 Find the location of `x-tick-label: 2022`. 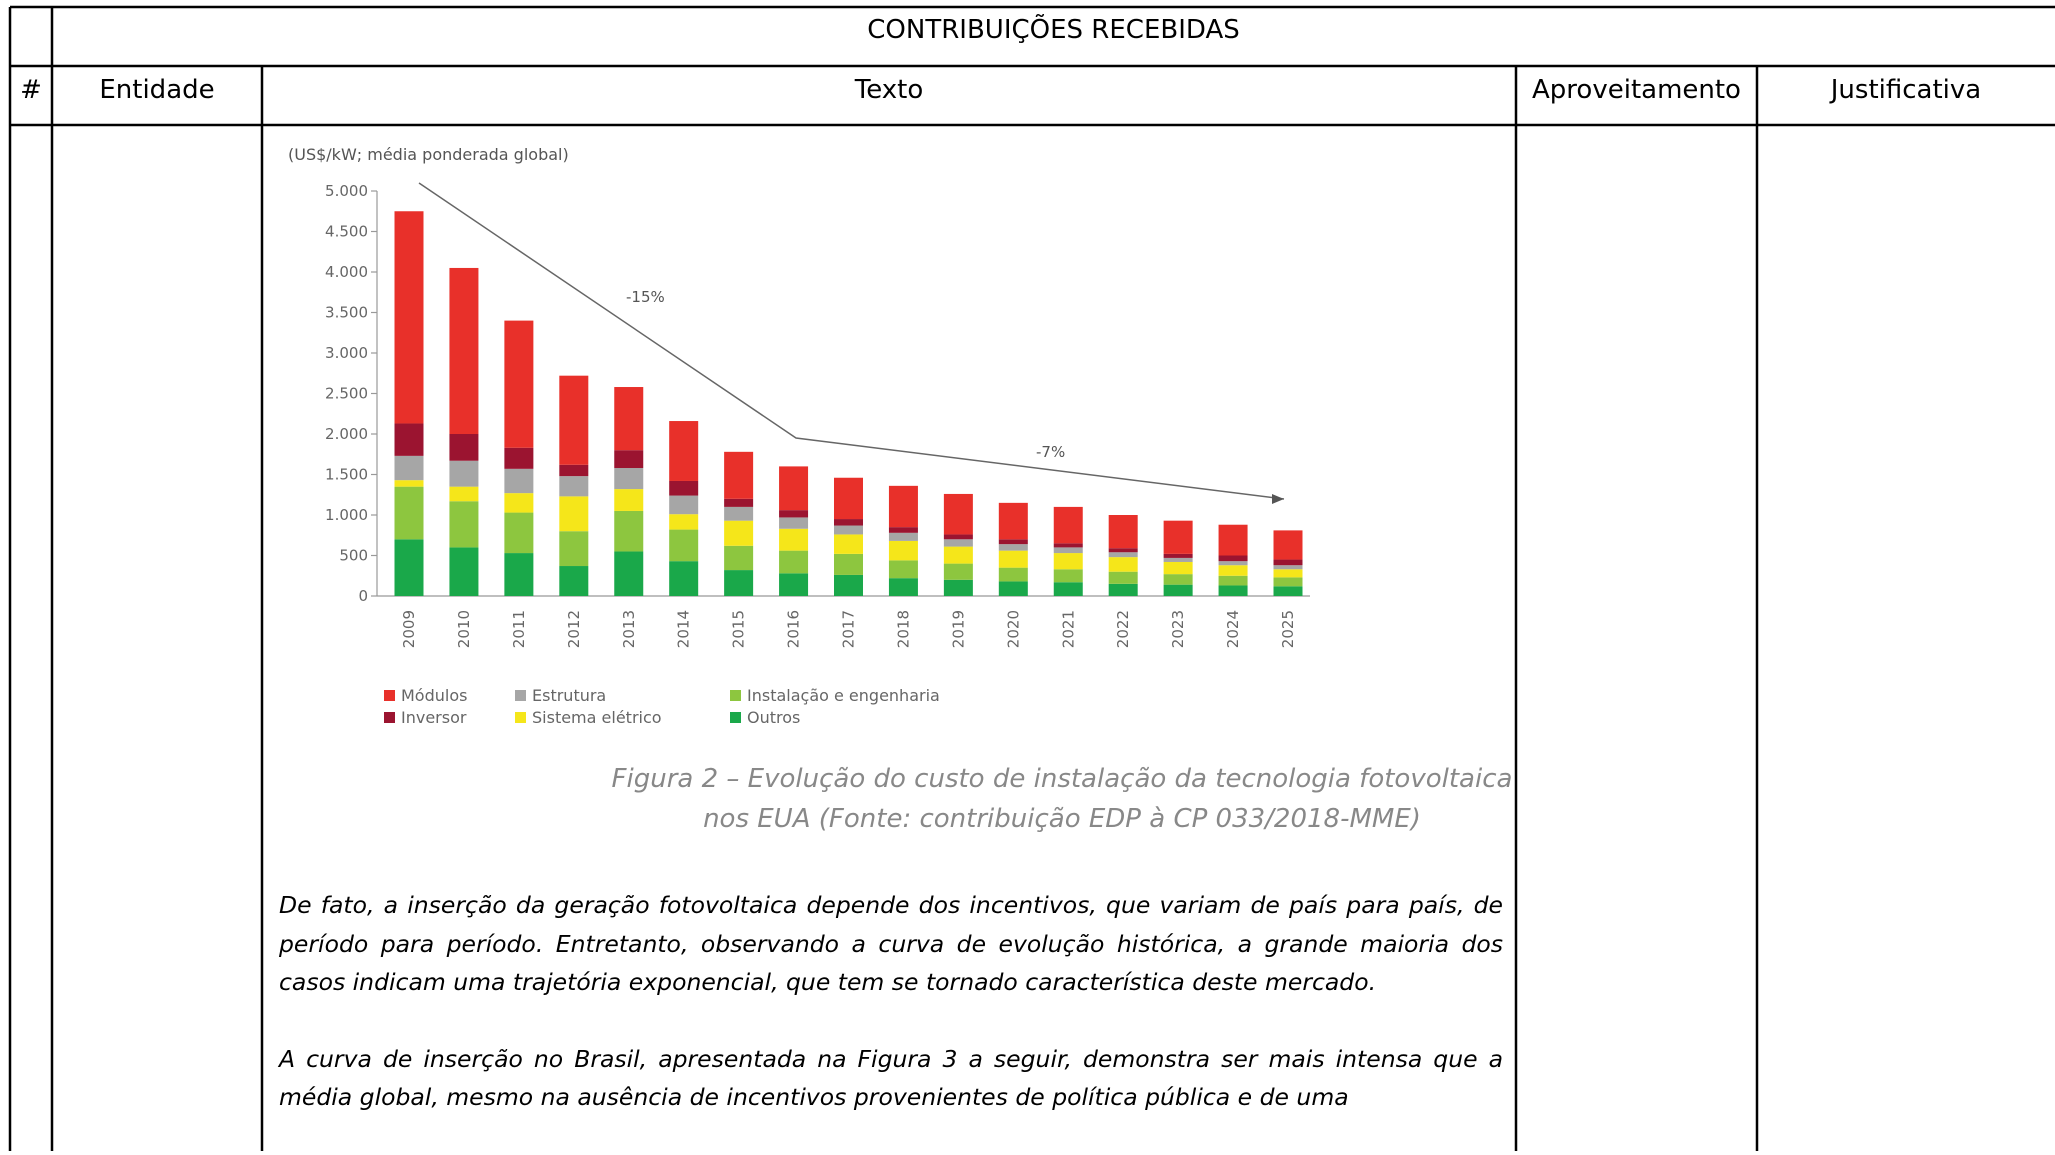

x-tick-label: 2022 is located at coordinates (1123, 629).